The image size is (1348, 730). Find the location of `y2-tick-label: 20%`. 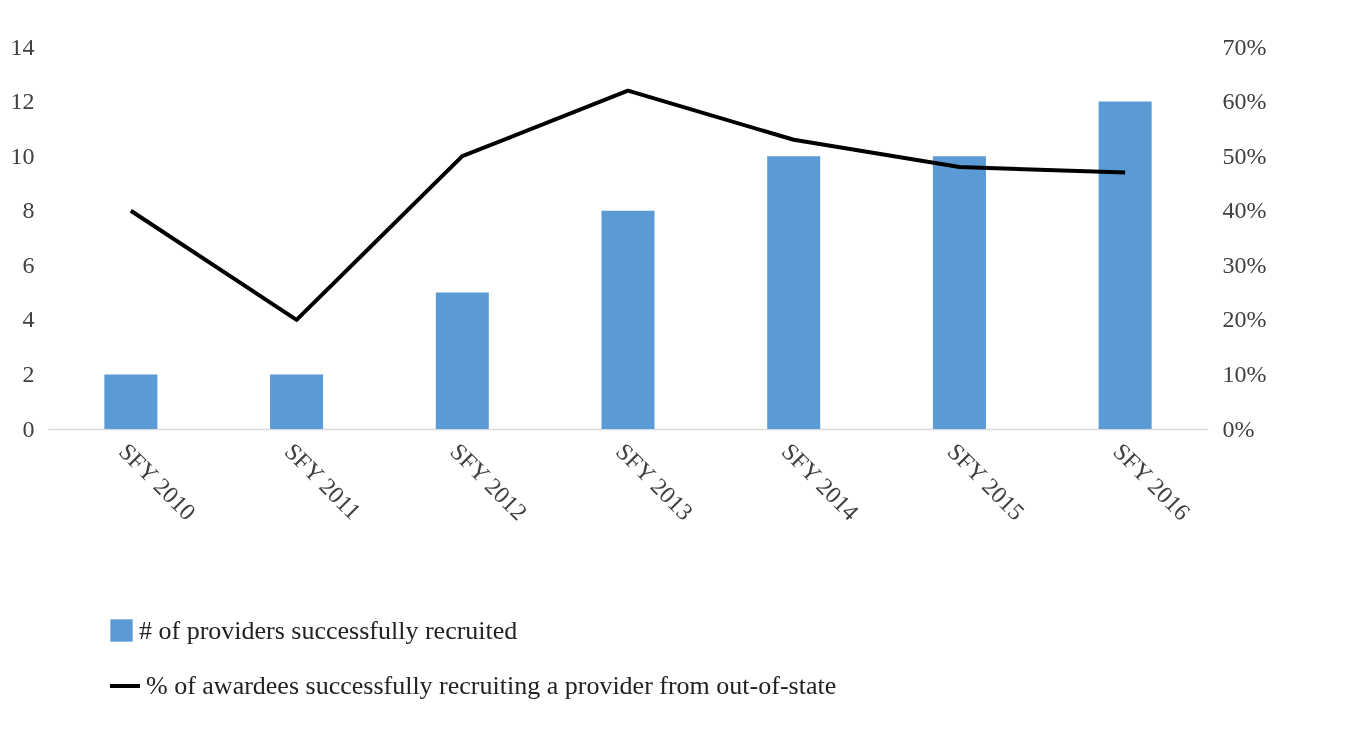

y2-tick-label: 20% is located at coordinates (1244, 319).